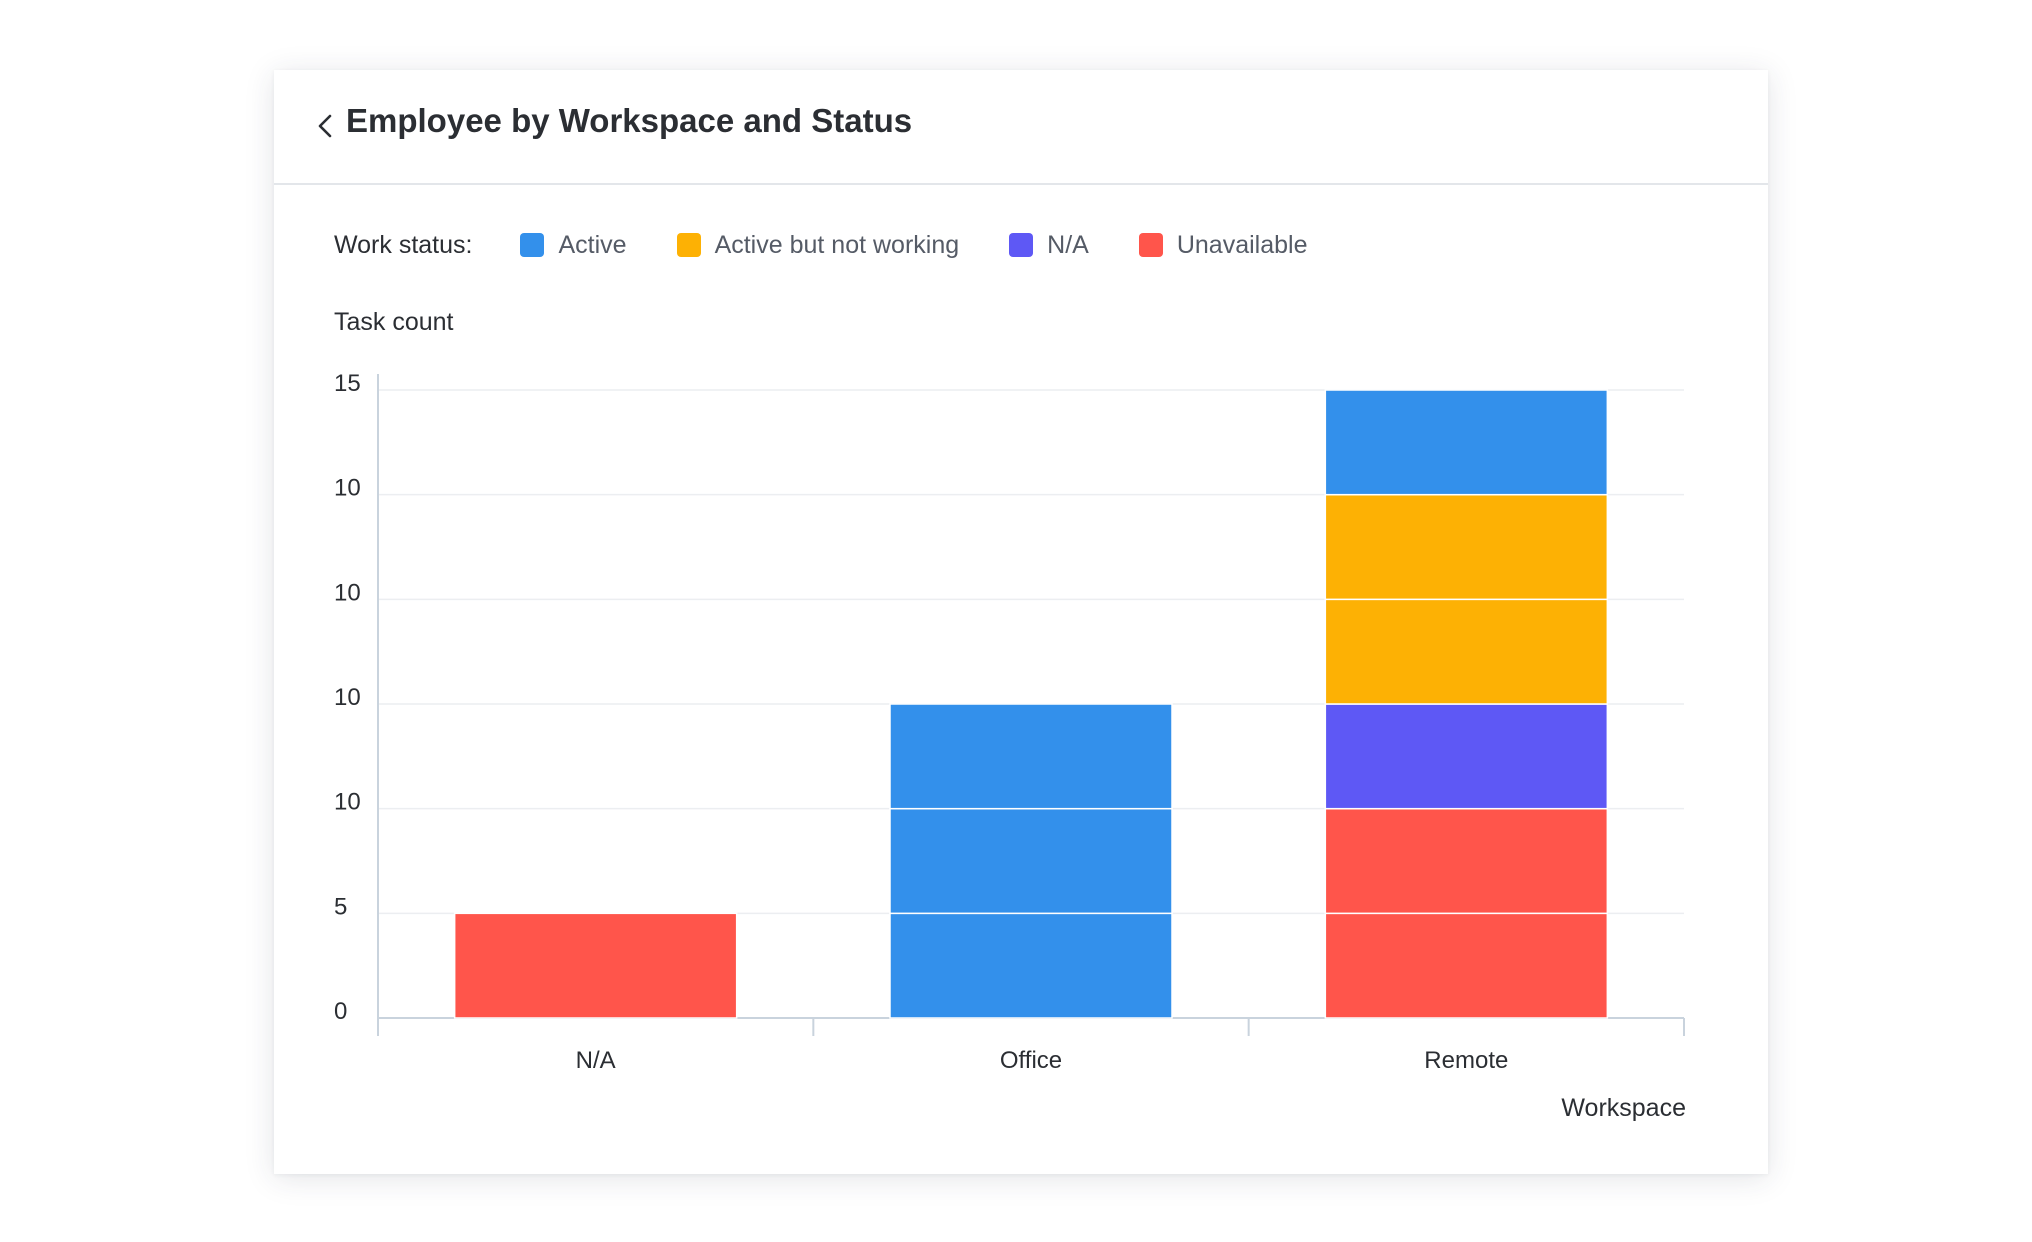 The image size is (2032, 1242). I want to click on back-button, so click(326, 126).